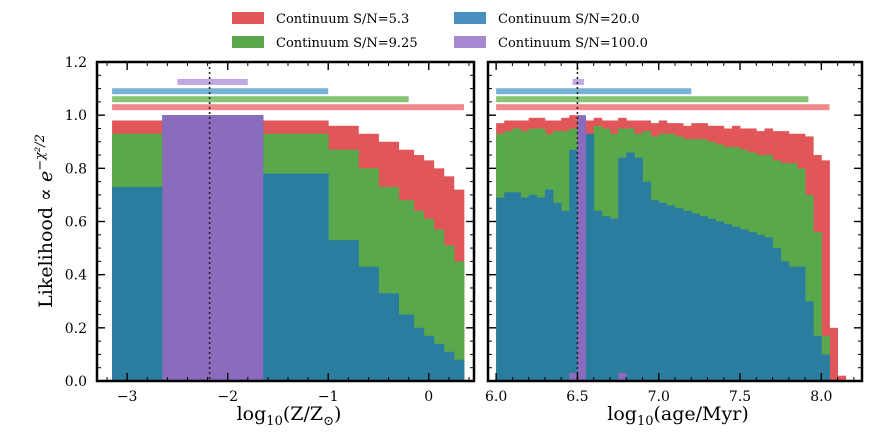  What do you see at coordinates (76, 169) in the screenshot?
I see `y-tick-label: 0.8` at bounding box center [76, 169].